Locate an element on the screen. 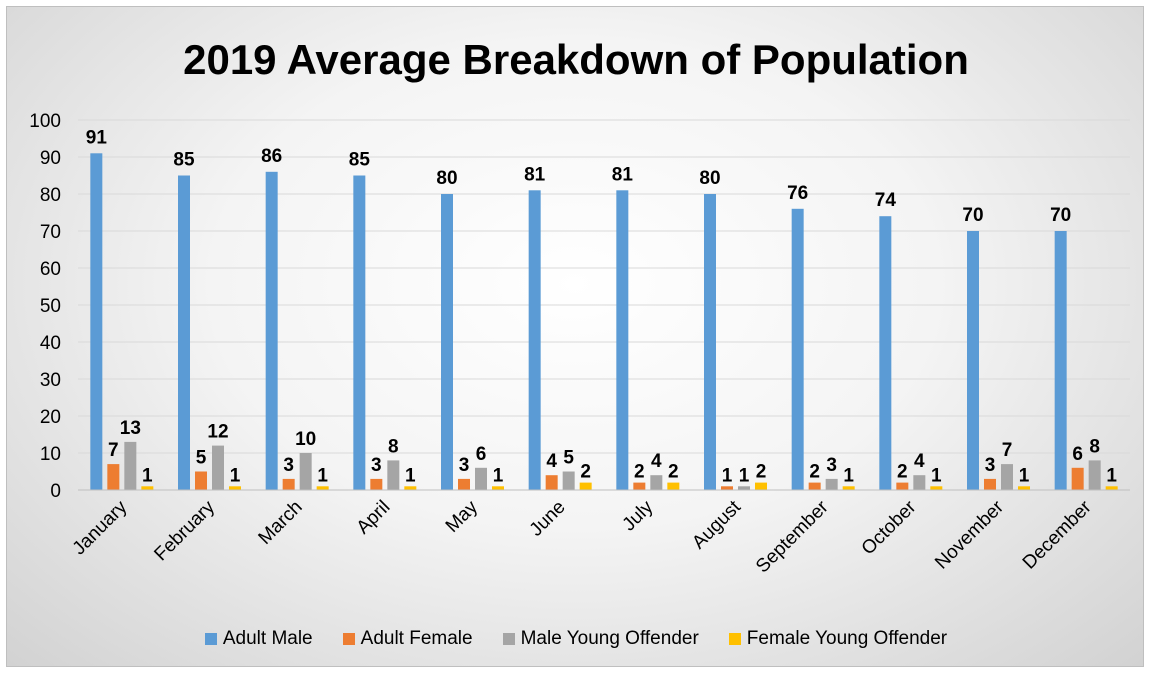  legend-entry: Male Young Offender is located at coordinates (600, 639).